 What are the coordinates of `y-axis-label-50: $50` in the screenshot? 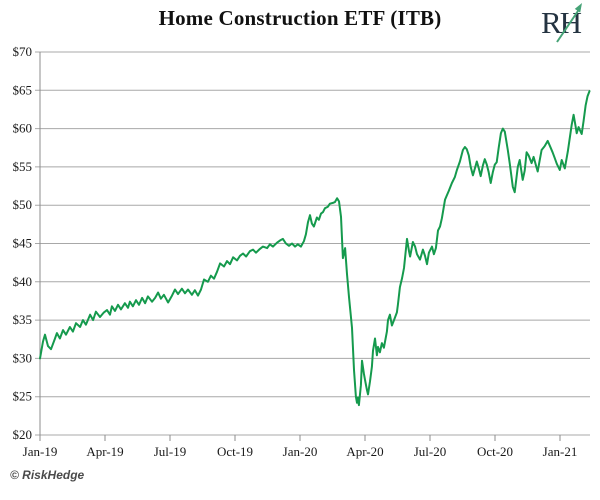 It's located at (23, 204).